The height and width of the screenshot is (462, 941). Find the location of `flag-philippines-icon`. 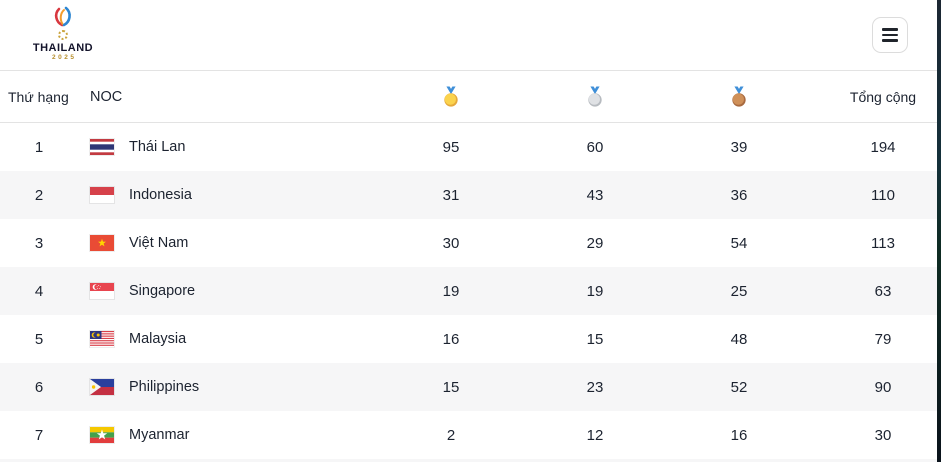

flag-philippines-icon is located at coordinates (102, 387).